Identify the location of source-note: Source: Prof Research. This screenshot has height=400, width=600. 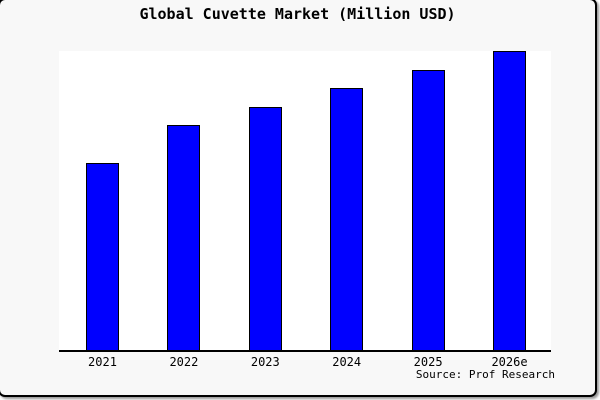
(485, 374).